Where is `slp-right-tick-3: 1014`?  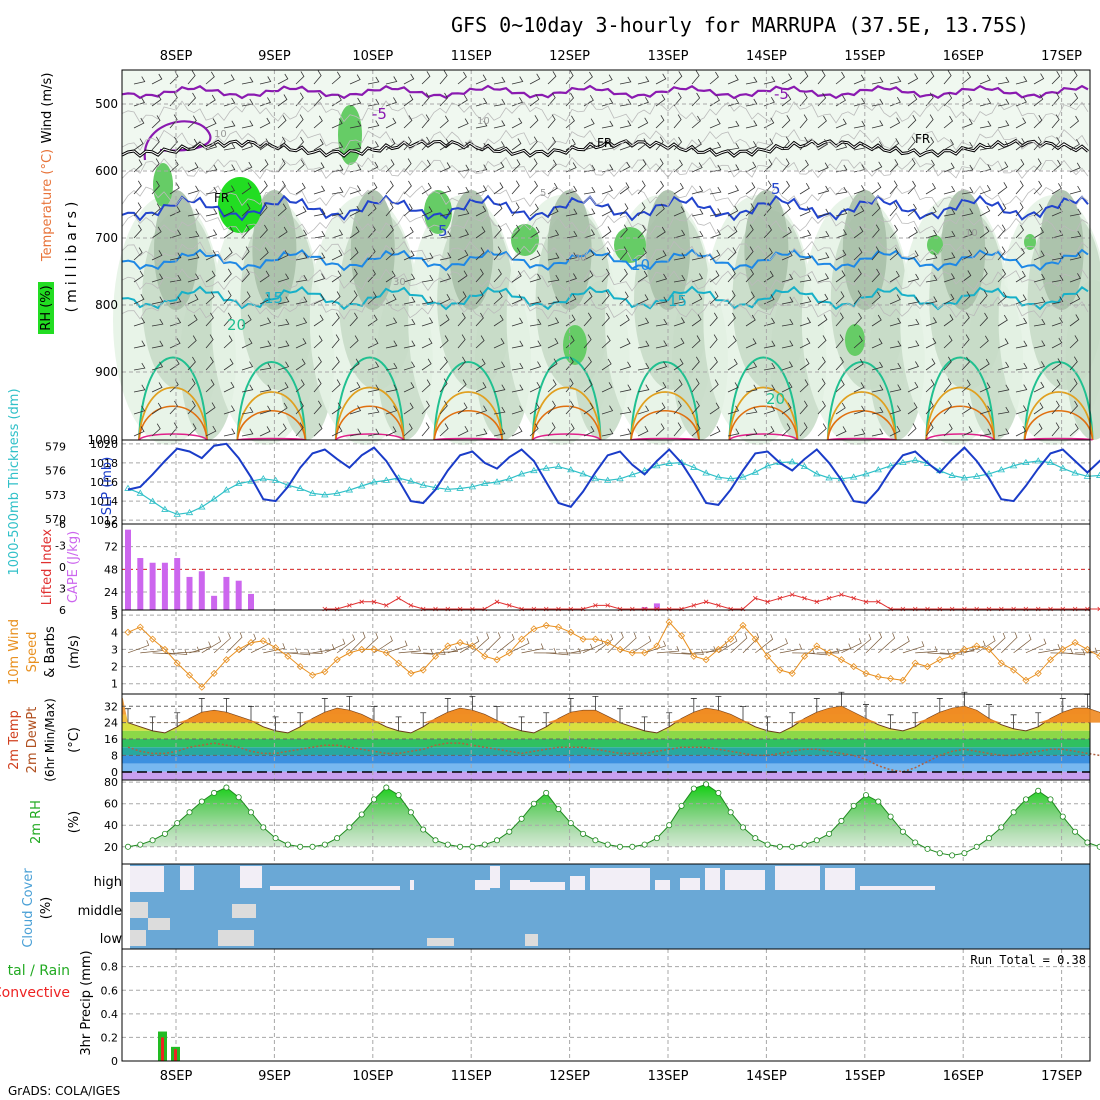
slp-right-tick-3: 1014 is located at coordinates (104, 501).